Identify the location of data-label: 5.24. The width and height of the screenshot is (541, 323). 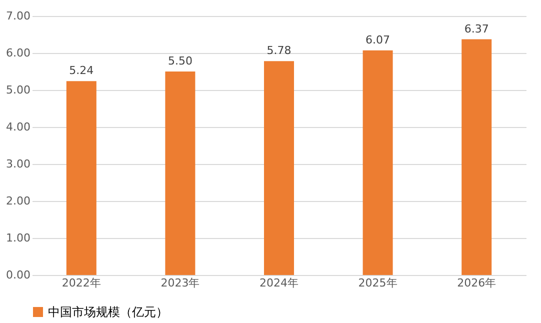
(81, 71).